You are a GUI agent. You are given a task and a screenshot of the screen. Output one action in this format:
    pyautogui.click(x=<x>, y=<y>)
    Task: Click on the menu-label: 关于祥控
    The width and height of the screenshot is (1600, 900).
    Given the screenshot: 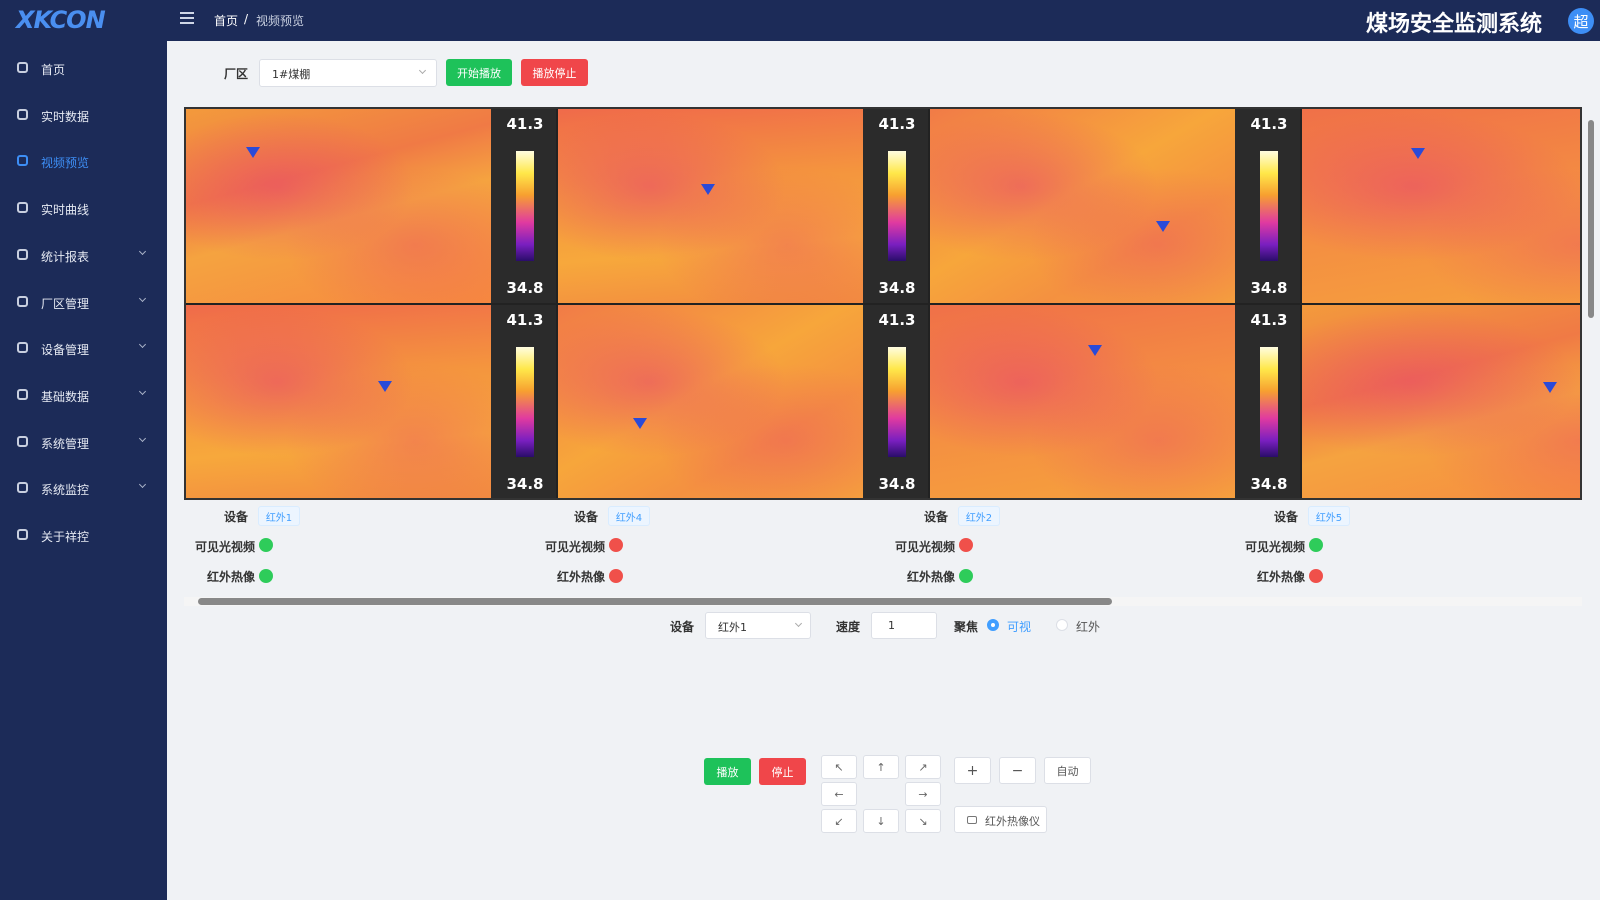 What is the action you would take?
    pyautogui.click(x=65, y=537)
    